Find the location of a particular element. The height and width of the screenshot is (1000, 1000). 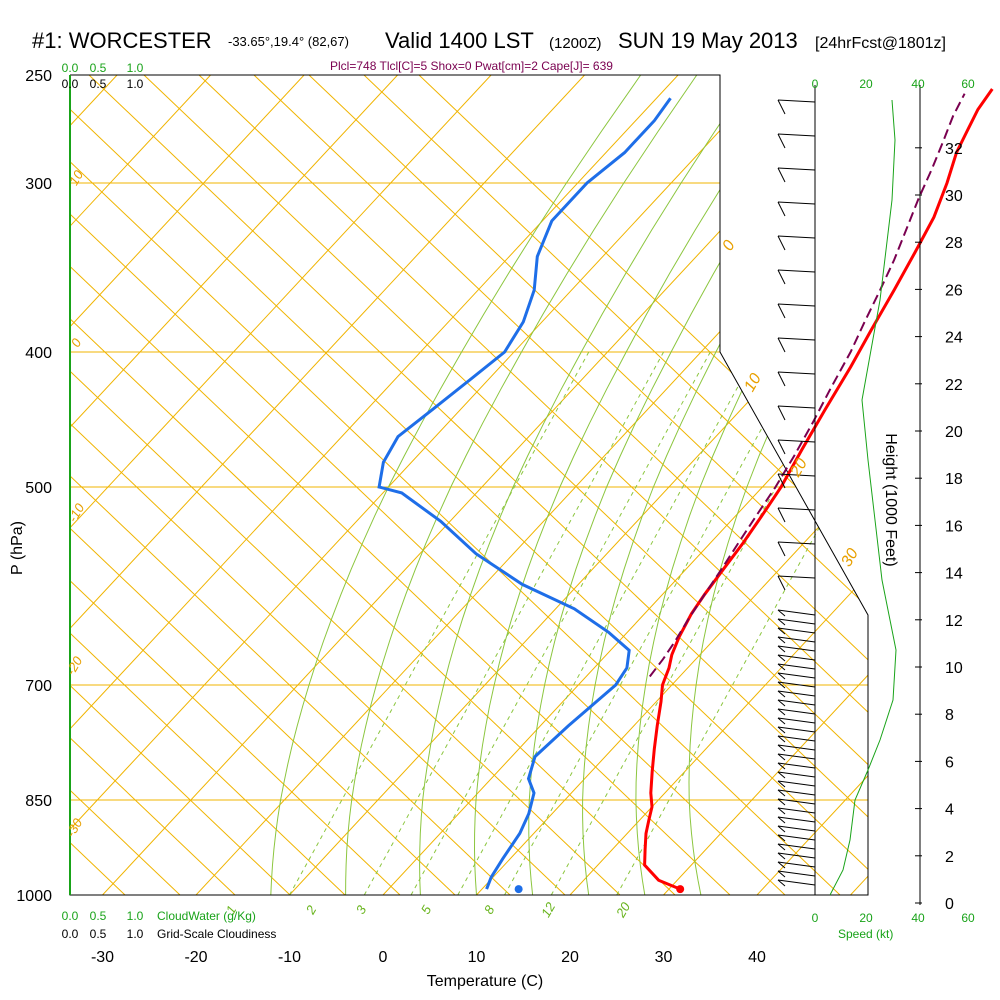

forecast-info: [24hrFcst@1801z] is located at coordinates (880, 43).